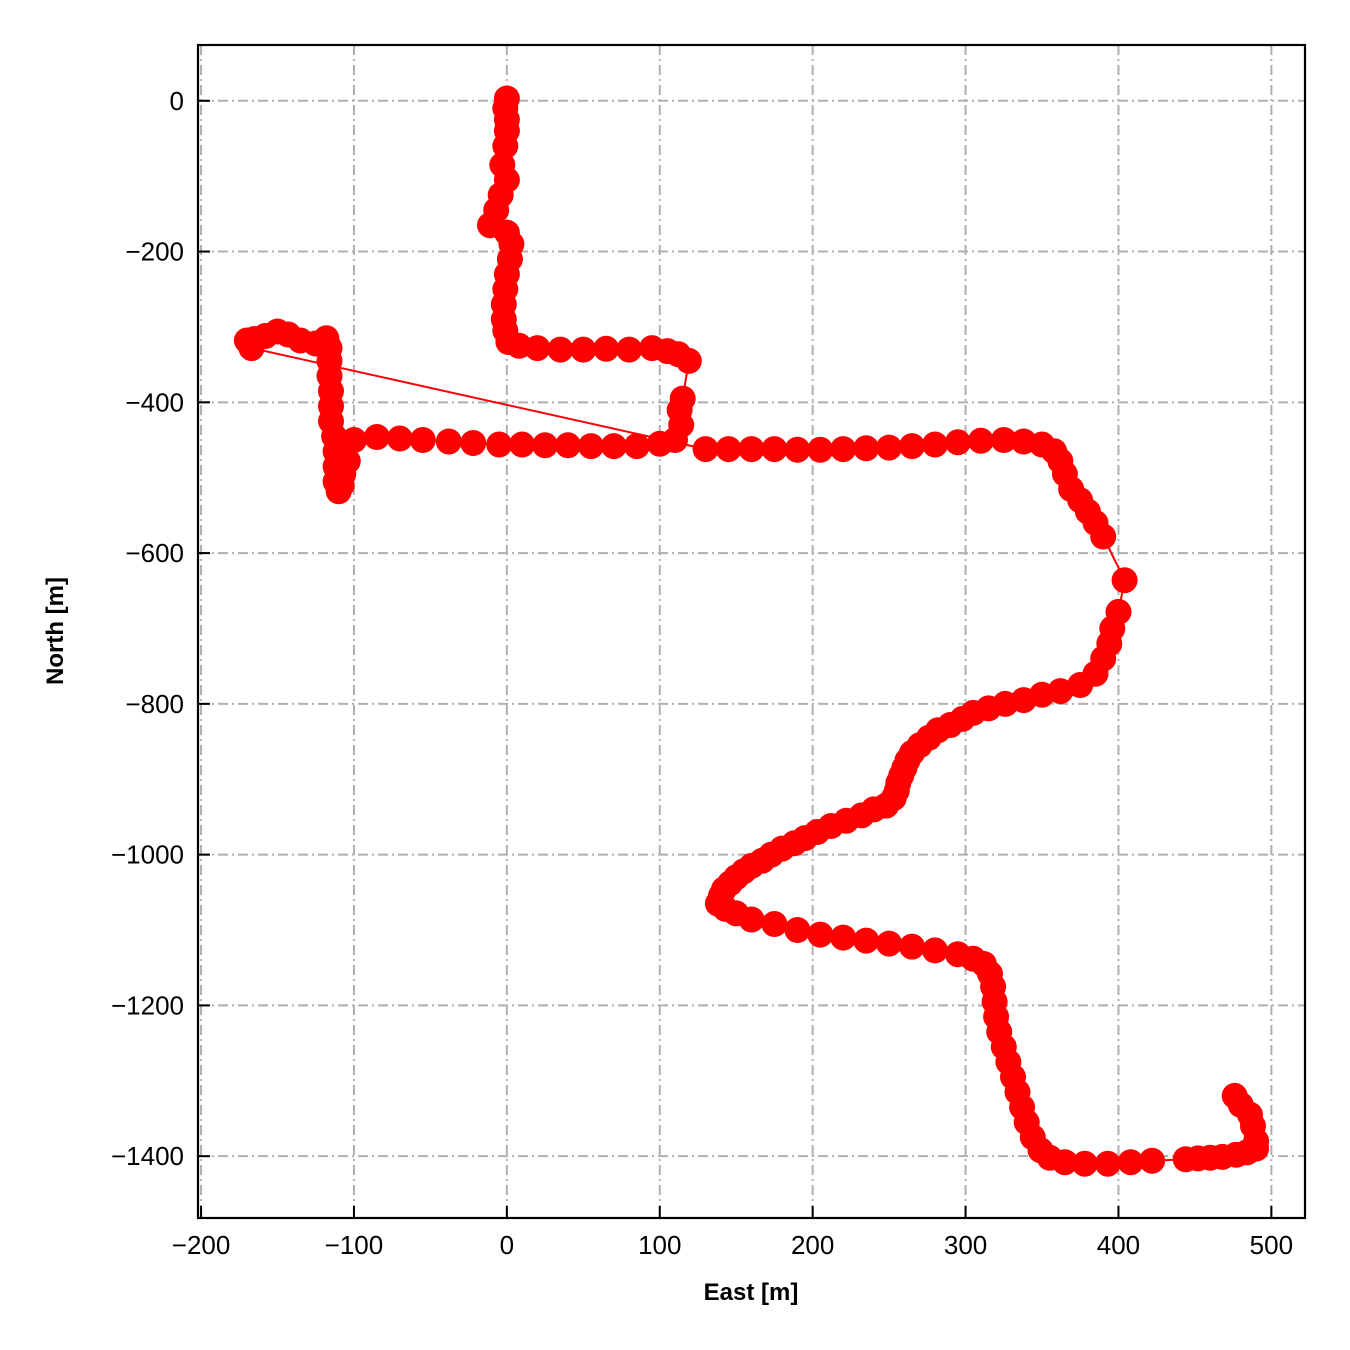 The image size is (1350, 1350). I want to click on x-tick-label: −100, so click(354, 1245).